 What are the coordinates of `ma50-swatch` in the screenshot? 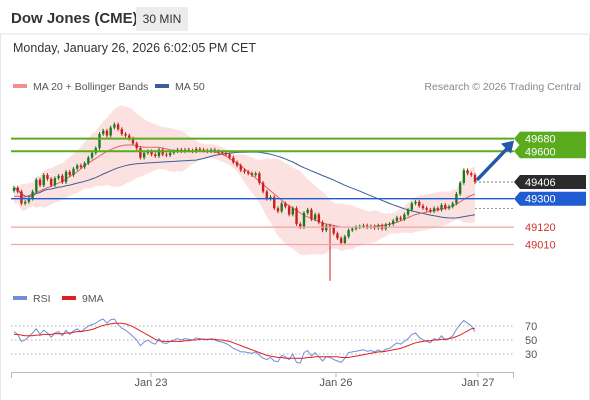 It's located at (162, 86).